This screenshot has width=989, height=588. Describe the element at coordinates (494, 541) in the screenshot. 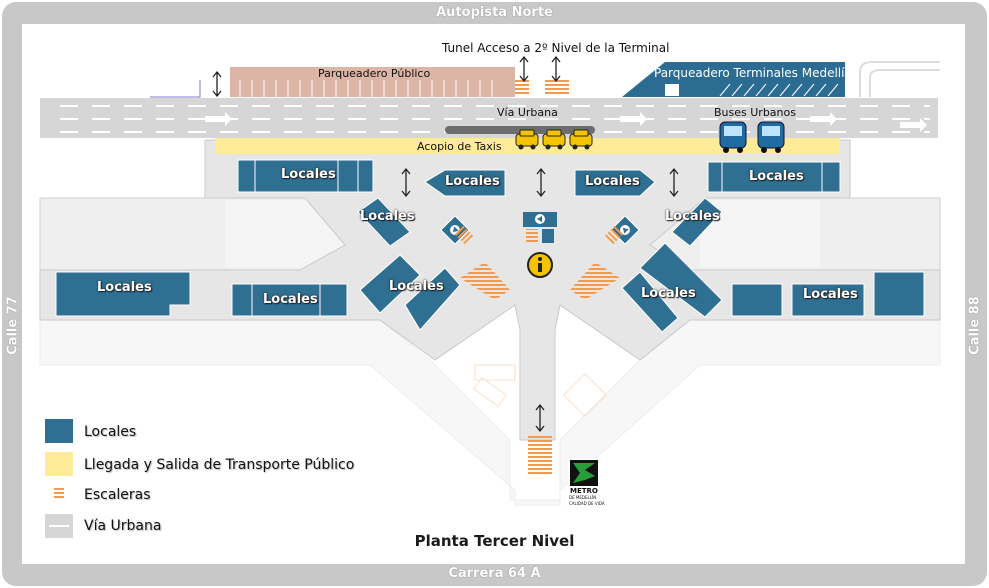

I see `map-caption: Planta Tercer Nivel` at that location.